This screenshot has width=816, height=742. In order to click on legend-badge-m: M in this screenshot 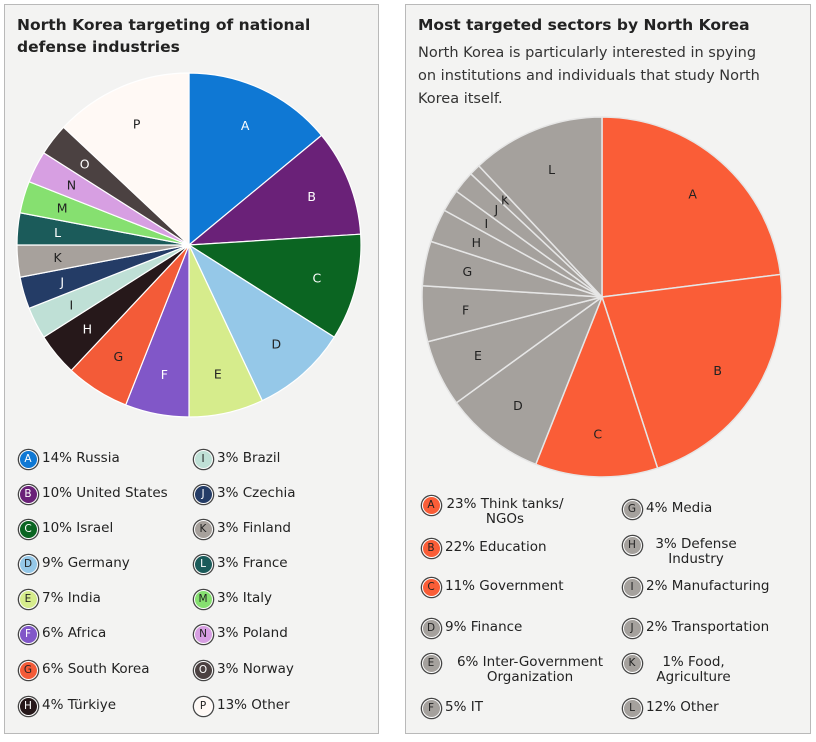, I will do `click(203, 599)`.